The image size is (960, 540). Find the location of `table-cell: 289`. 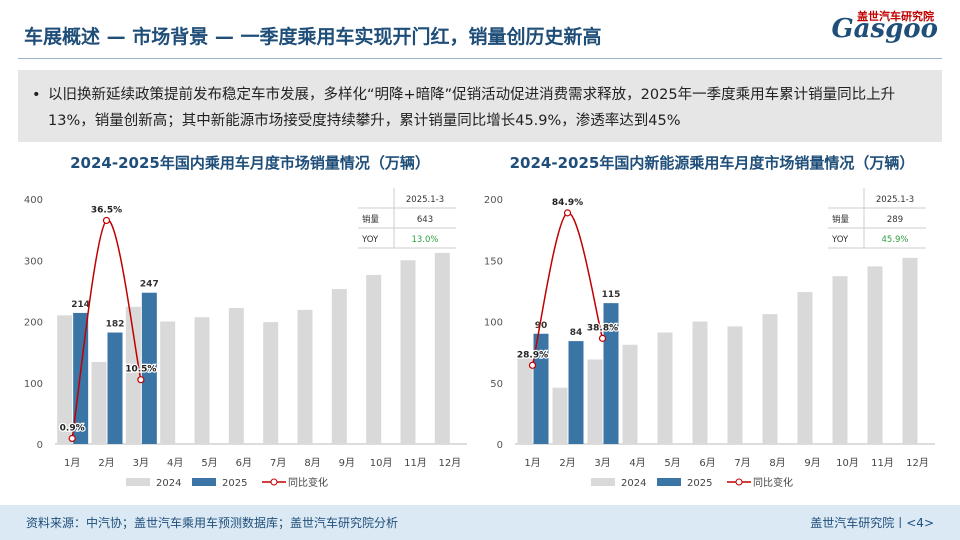

table-cell: 289 is located at coordinates (895, 220).